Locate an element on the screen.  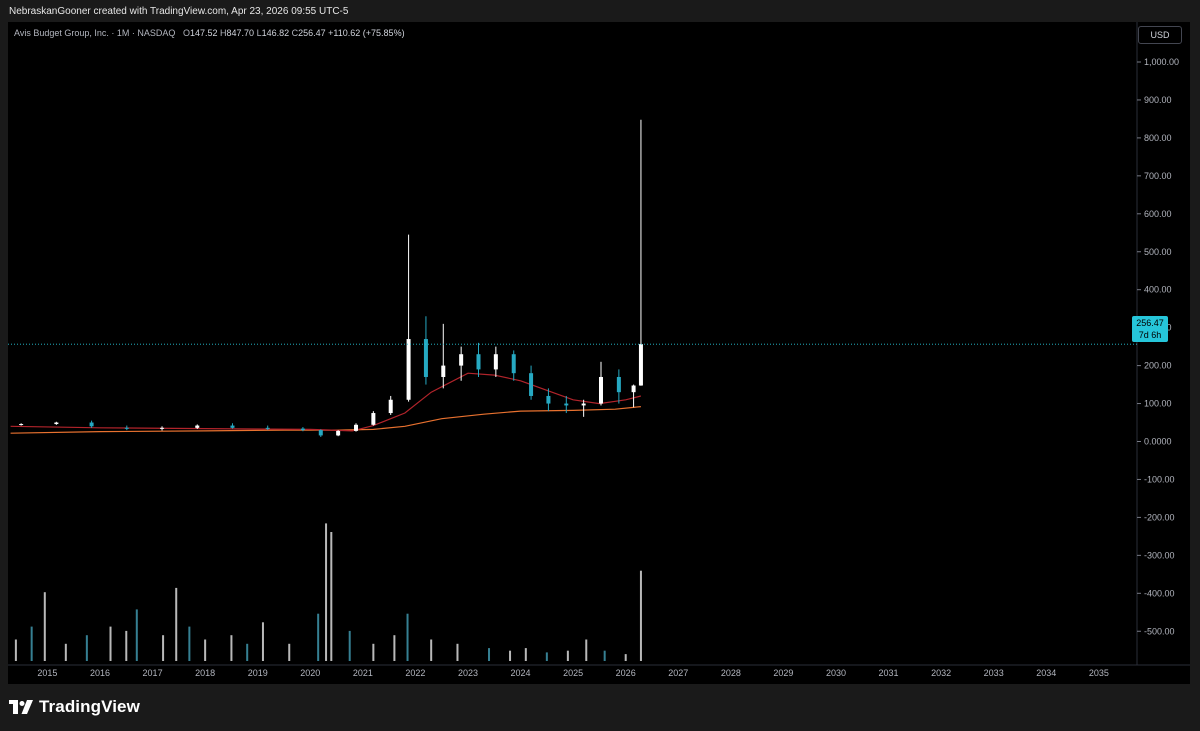
x-tick-label: 2032 is located at coordinates (941, 673).